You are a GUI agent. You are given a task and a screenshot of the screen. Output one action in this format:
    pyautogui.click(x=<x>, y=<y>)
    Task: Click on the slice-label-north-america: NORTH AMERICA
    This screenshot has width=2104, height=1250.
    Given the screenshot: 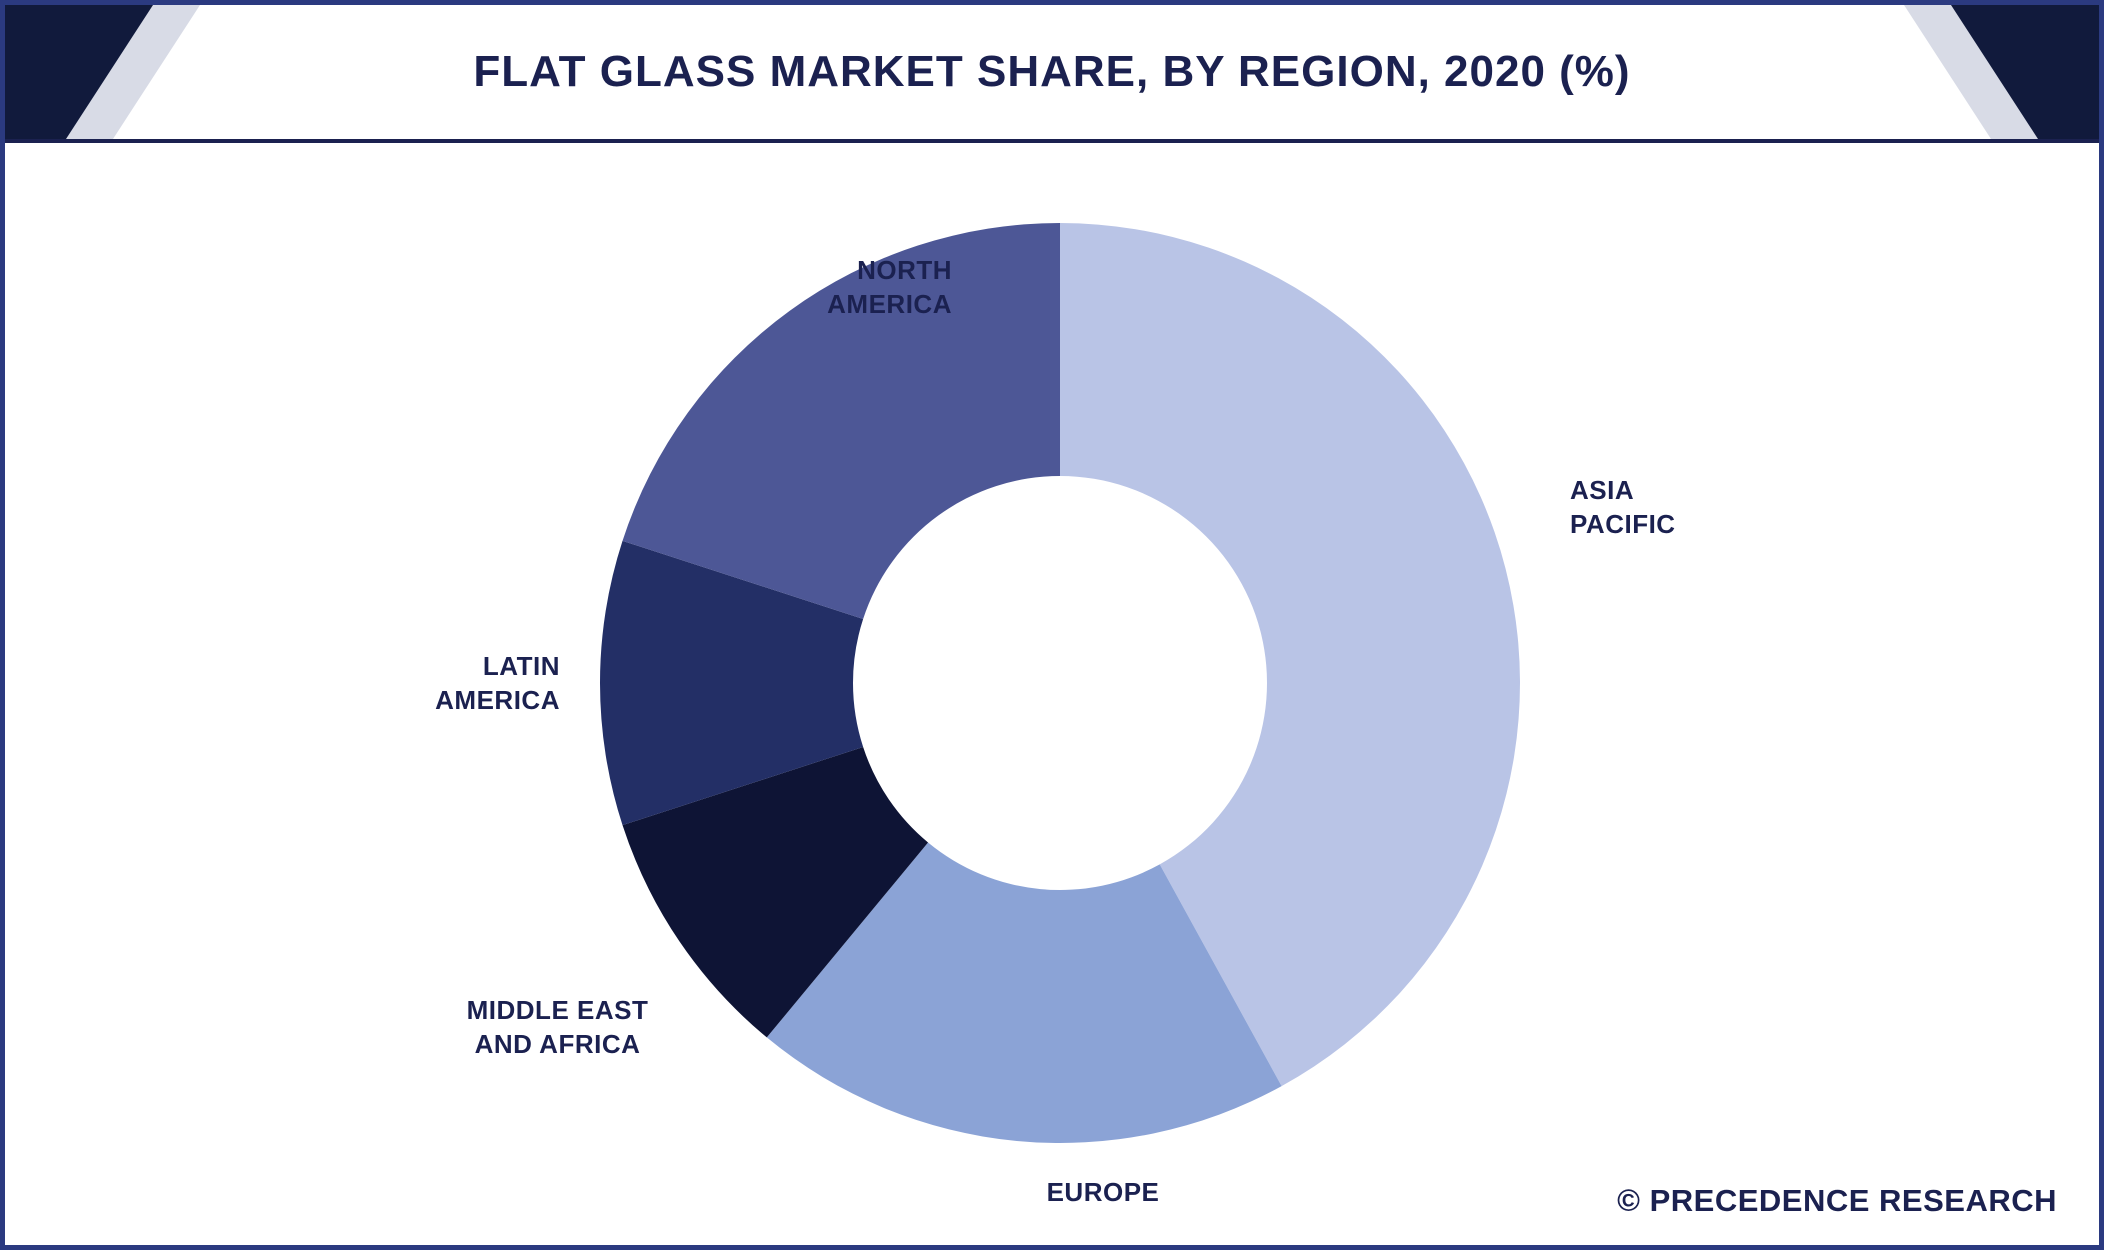 What is the action you would take?
    pyautogui.click(x=889, y=287)
    